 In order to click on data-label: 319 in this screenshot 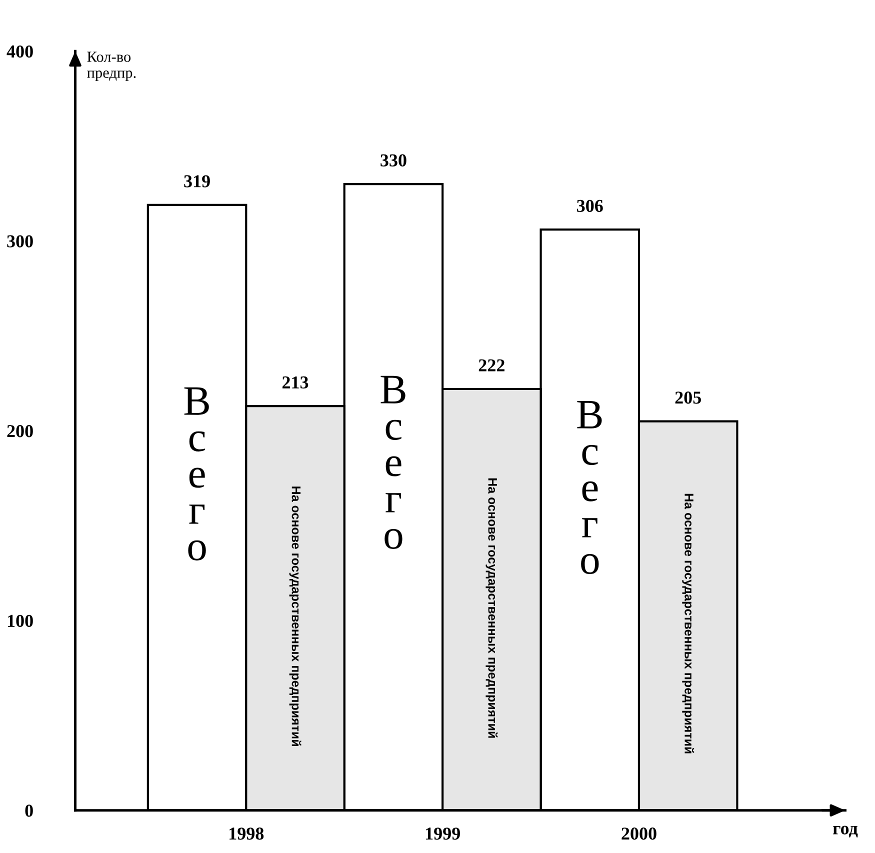, I will do `click(197, 181)`.